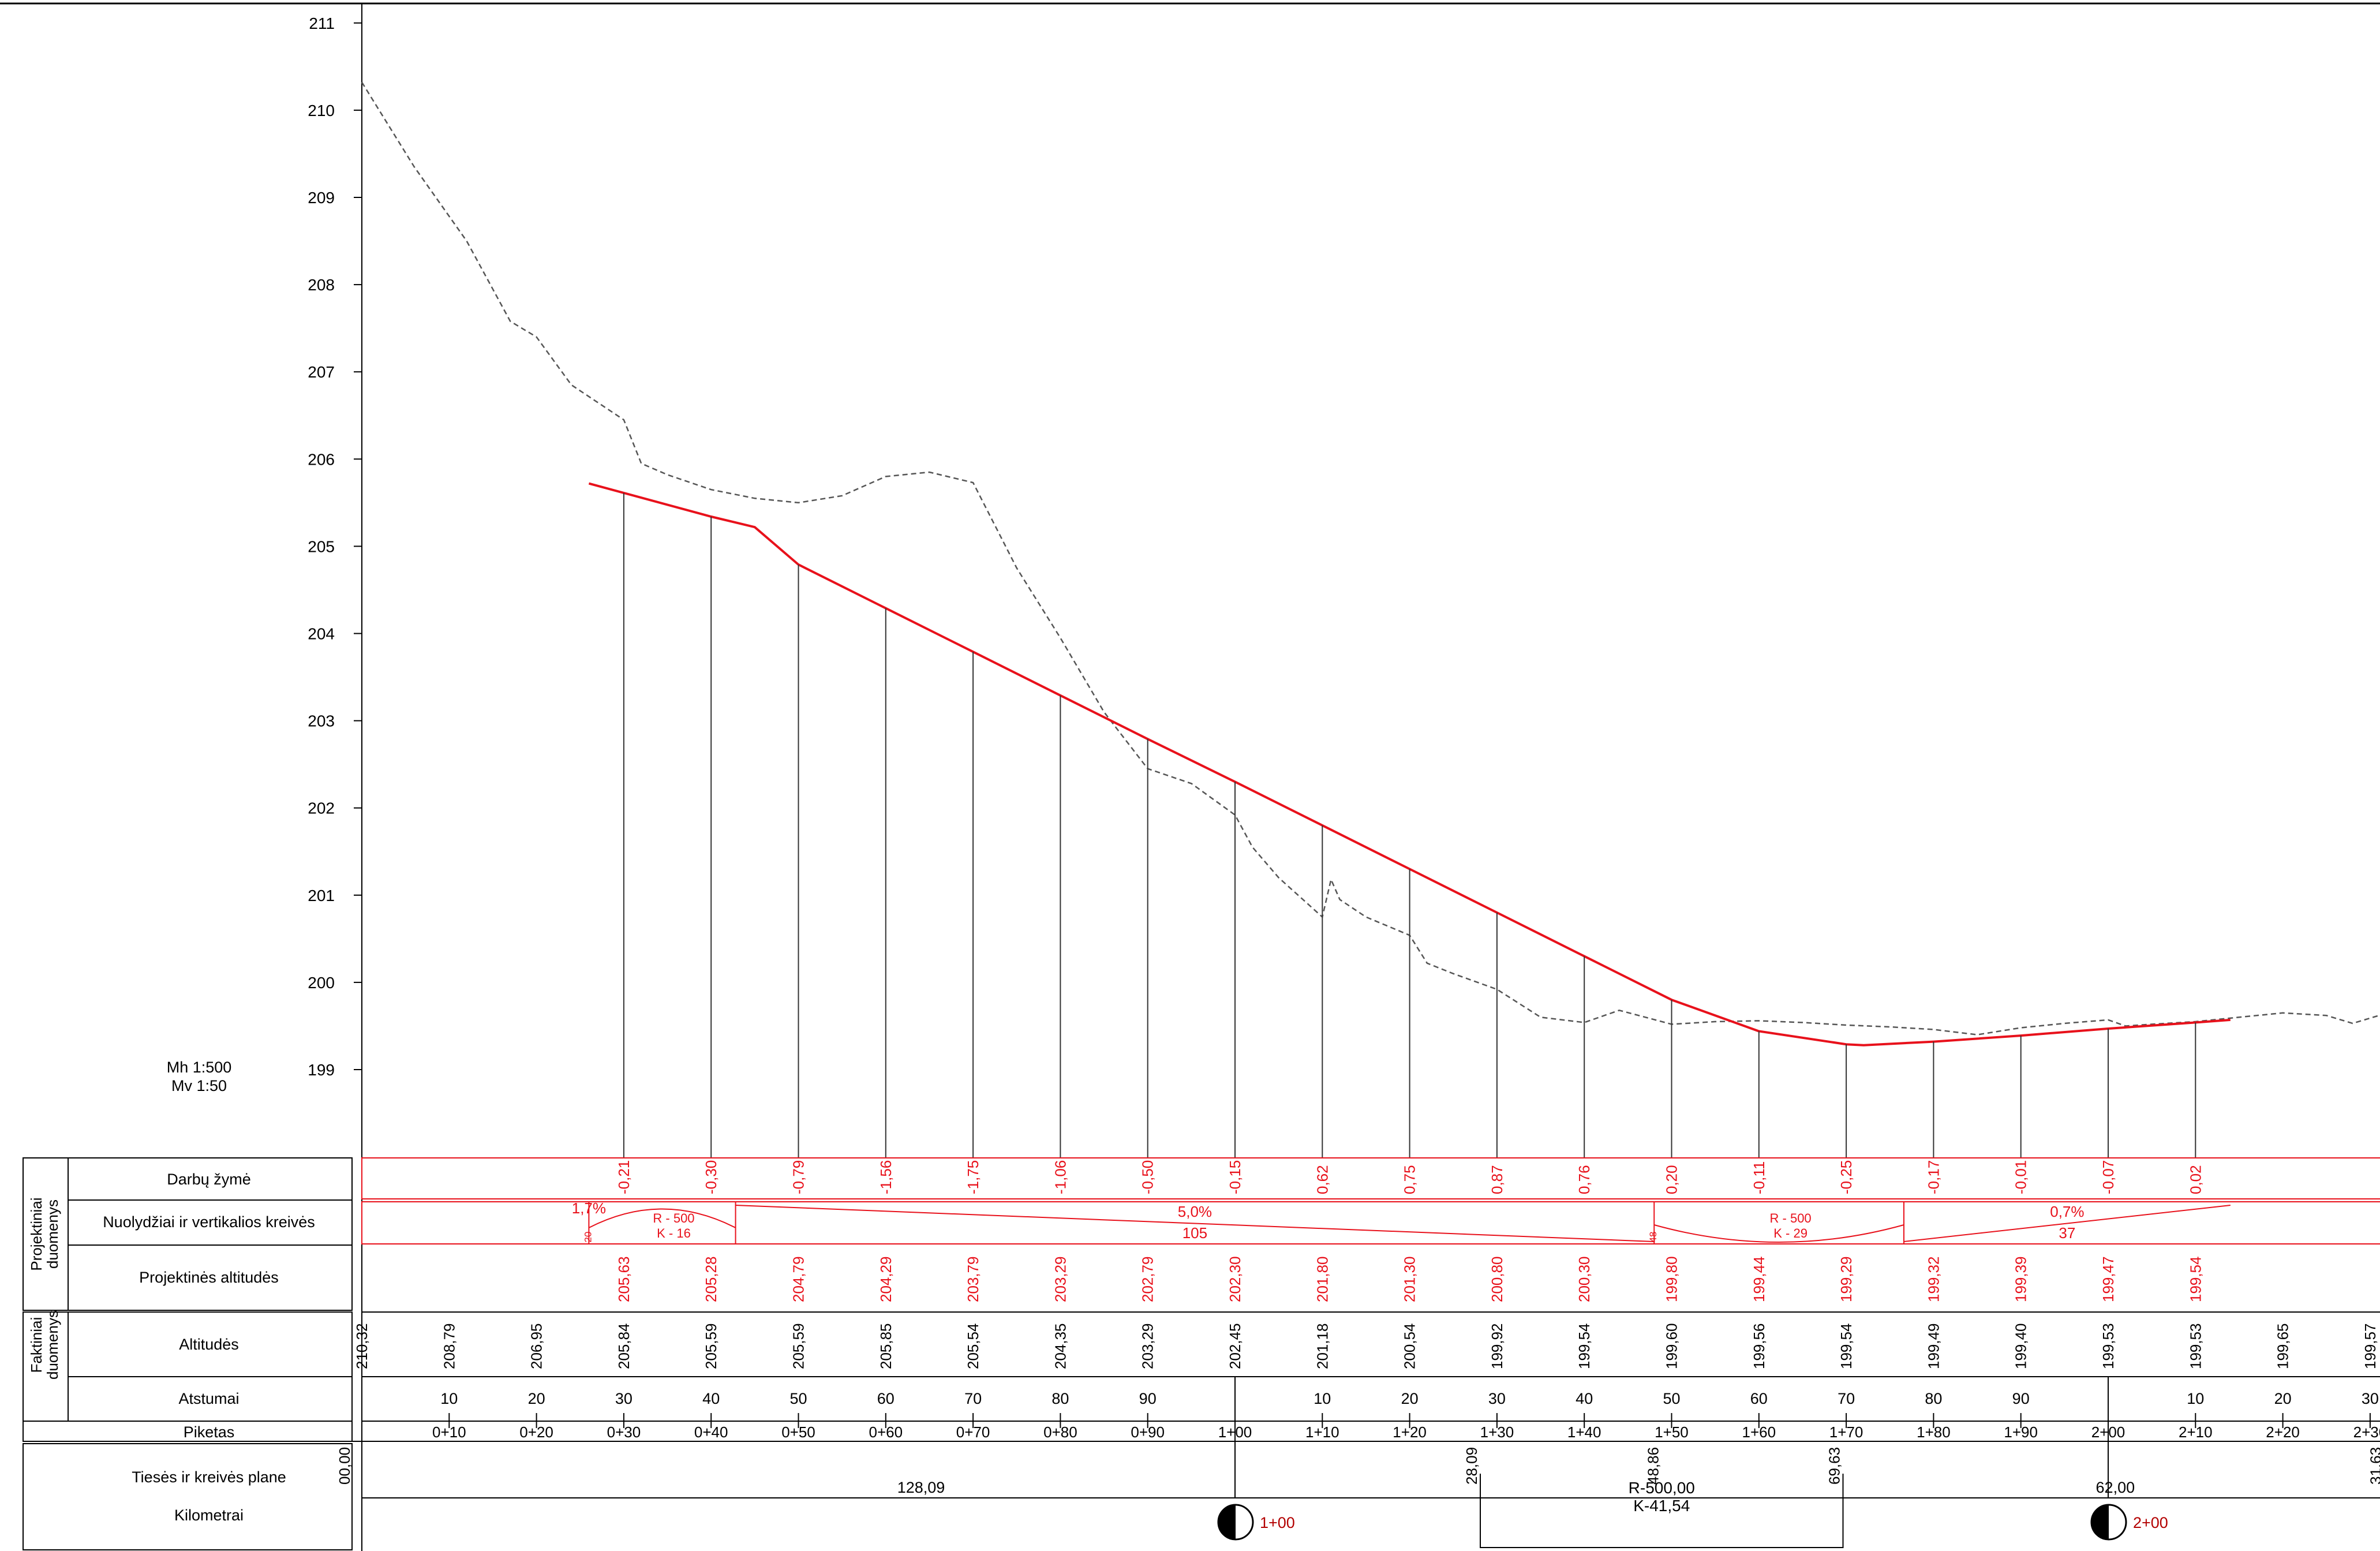  Describe the element at coordinates (1235, 1177) in the screenshot. I see `work-mark-label: -0,15` at that location.